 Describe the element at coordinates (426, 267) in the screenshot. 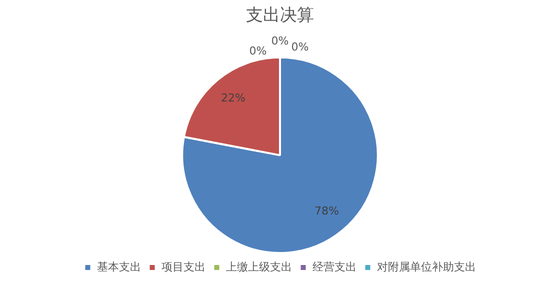

I see `legend-label: 对附属单位补助支出` at that location.